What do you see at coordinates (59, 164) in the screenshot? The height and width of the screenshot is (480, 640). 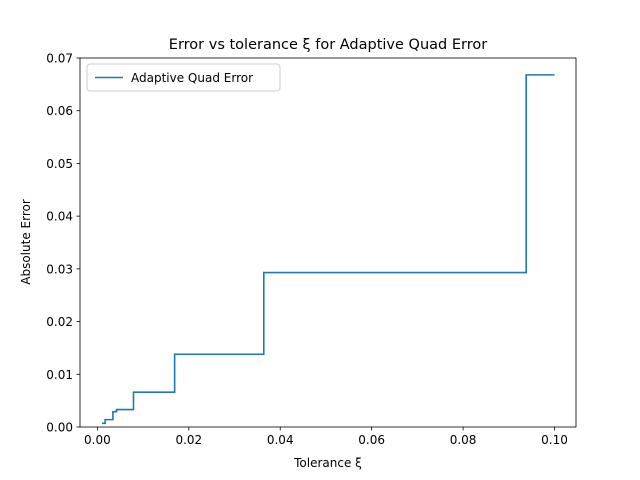 I see `y-tick-label: 0.05` at bounding box center [59, 164].